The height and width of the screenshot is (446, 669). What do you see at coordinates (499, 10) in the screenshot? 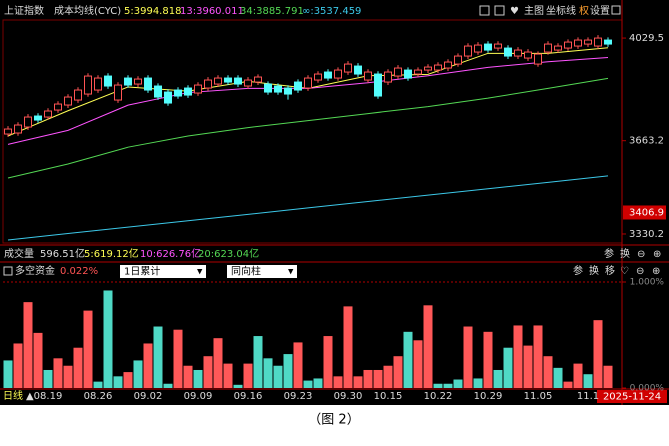
I see `icon-minus` at bounding box center [499, 10].